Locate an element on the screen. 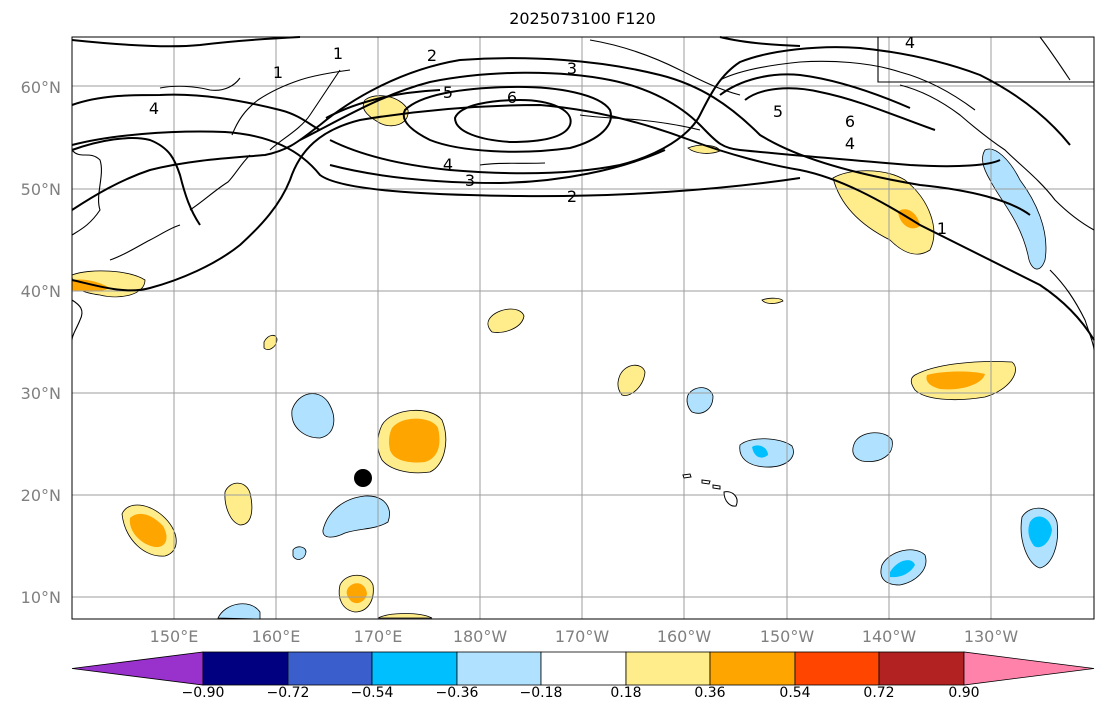  colorbar-tick: −0.18 is located at coordinates (541, 693).